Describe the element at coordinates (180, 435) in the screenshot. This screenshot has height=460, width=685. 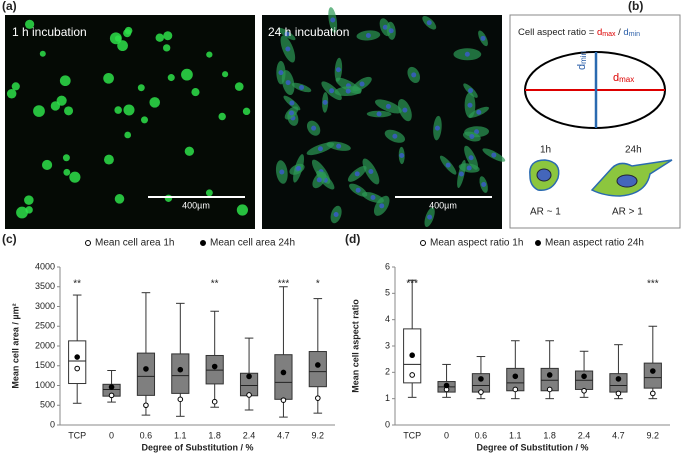
I see `x-tick-label: 1.1` at that location.